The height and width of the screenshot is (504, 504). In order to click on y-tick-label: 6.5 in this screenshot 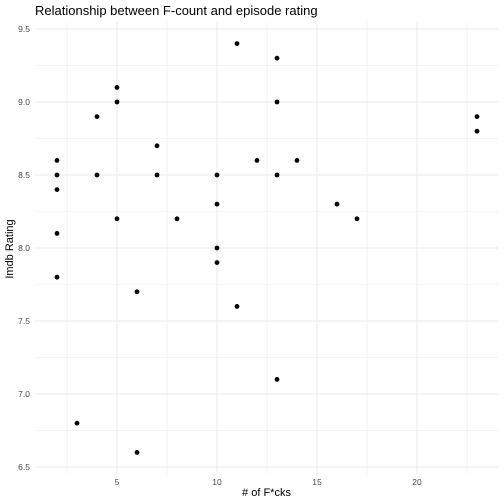, I will do `click(24, 467)`.